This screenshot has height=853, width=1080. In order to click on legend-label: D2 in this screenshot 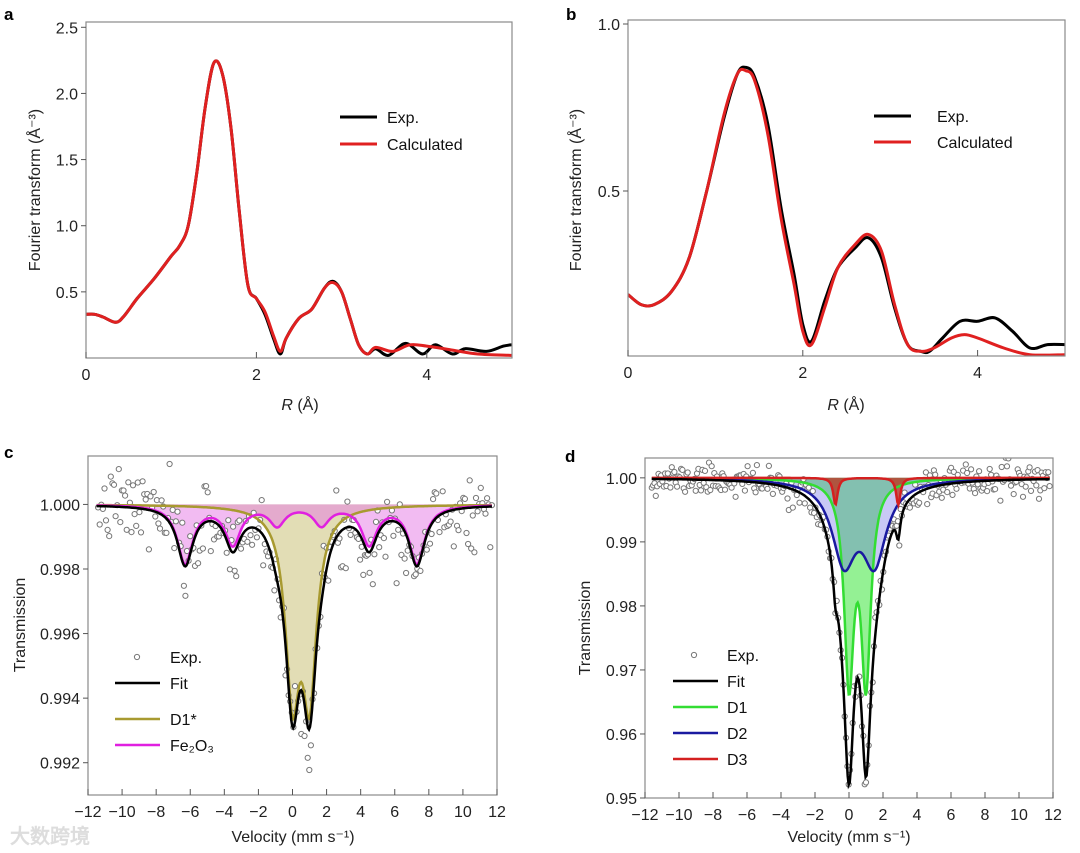, I will do `click(737, 734)`.